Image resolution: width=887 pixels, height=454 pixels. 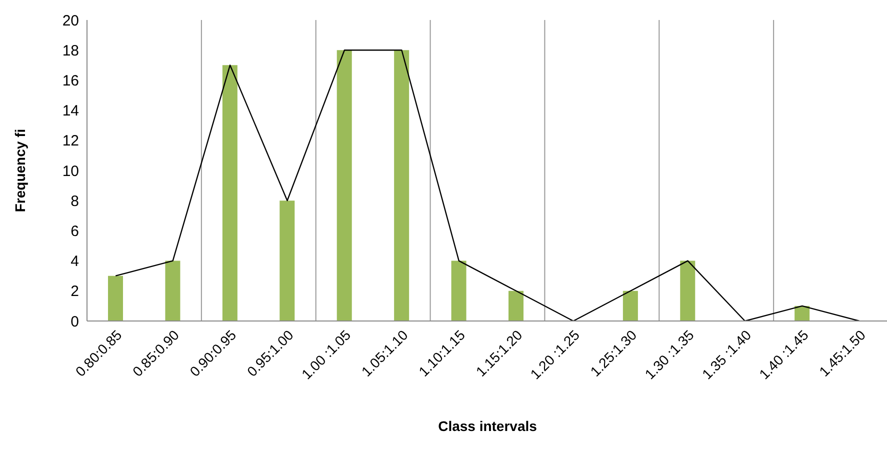 What do you see at coordinates (70, 21) in the screenshot?
I see `y-tick-label: 20` at bounding box center [70, 21].